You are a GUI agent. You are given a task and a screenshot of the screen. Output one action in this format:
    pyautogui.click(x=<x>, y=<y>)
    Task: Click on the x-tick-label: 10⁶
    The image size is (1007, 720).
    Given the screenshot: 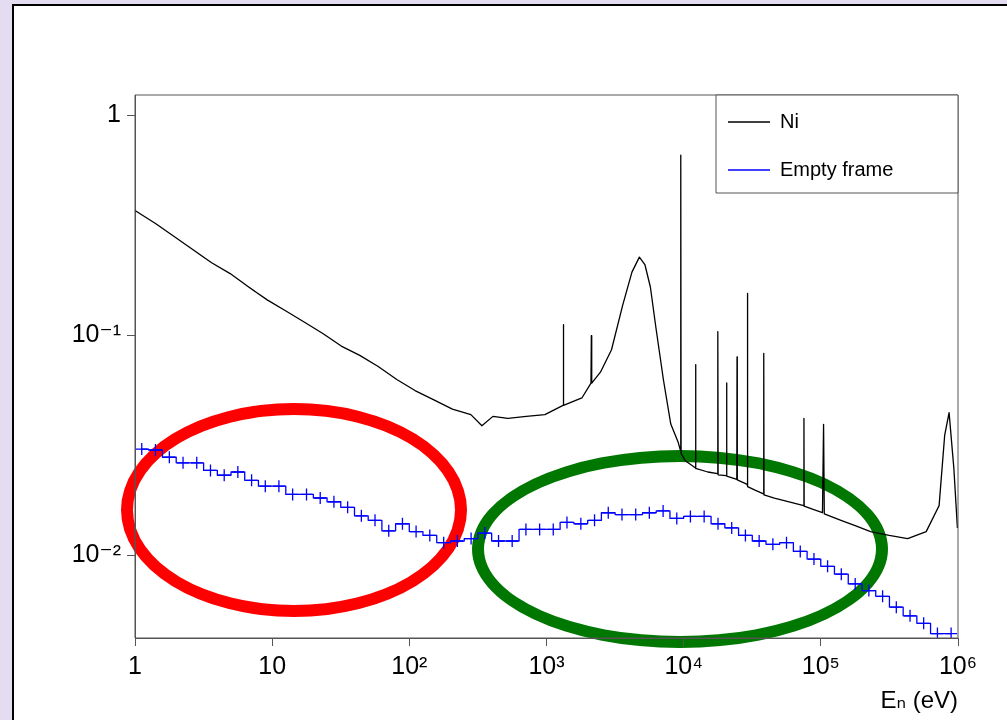 What is the action you would take?
    pyautogui.click(x=958, y=664)
    